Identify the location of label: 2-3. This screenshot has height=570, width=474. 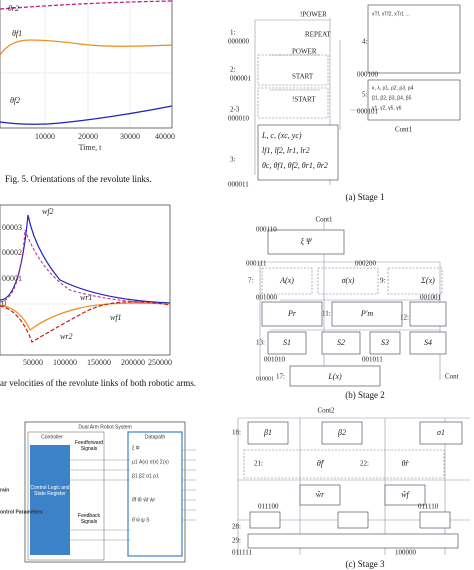
(235, 110).